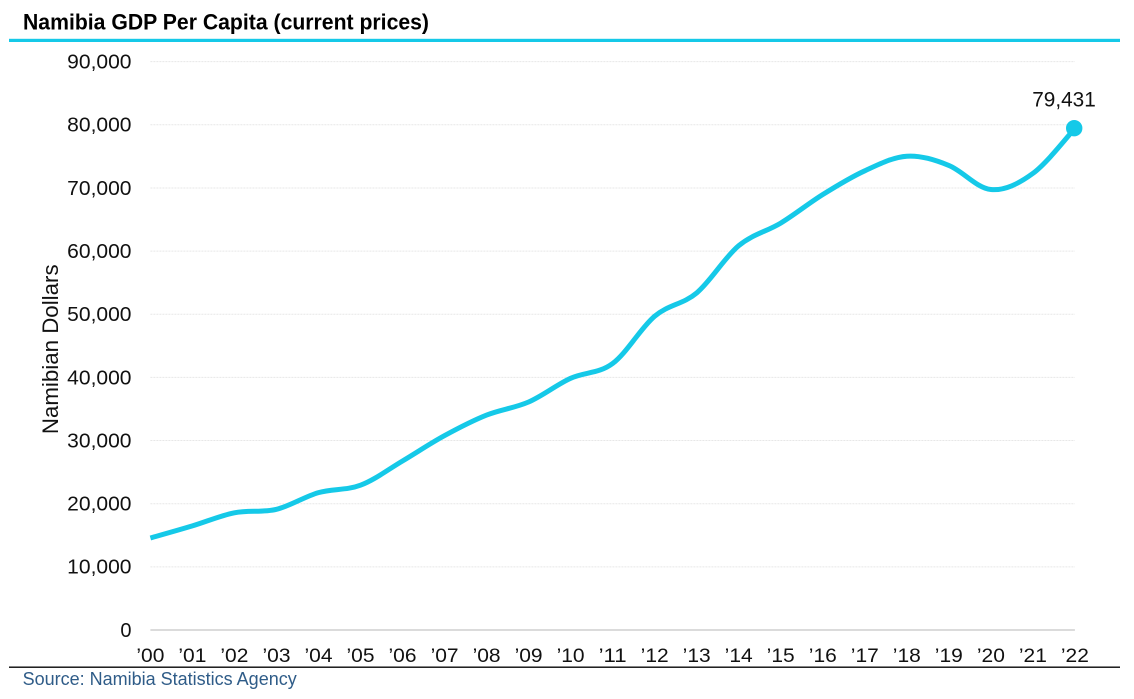 The width and height of the screenshot is (1134, 699). What do you see at coordinates (445, 656) in the screenshot?
I see `svg-text: ’07` at bounding box center [445, 656].